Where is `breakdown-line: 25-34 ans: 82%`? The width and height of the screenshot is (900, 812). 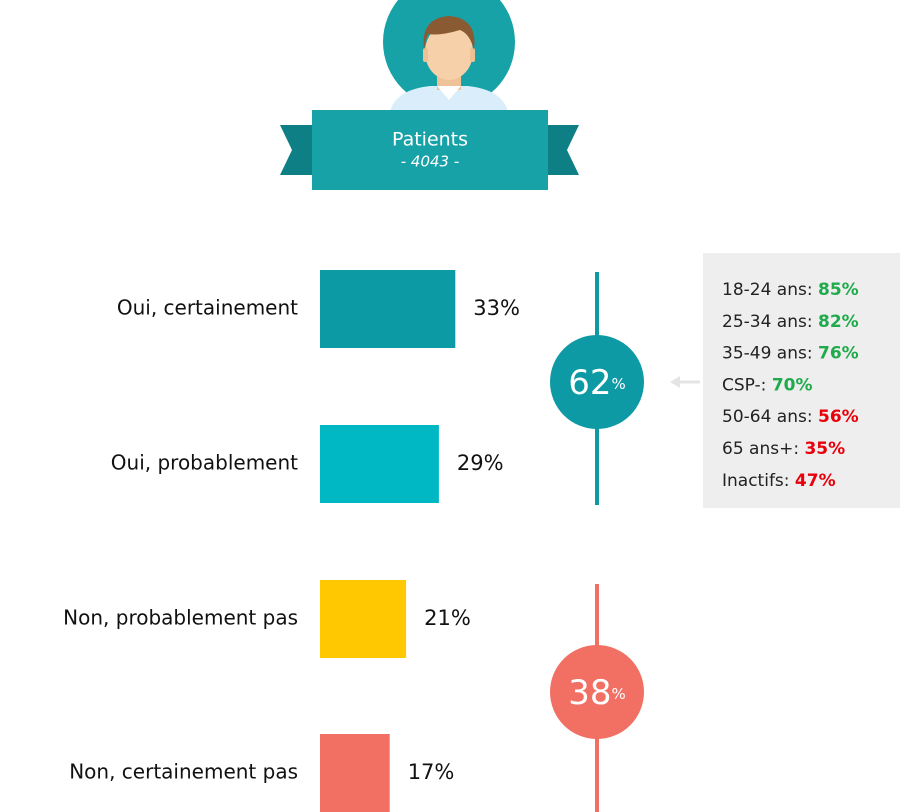
breakdown-line: 25-34 ans: 82% is located at coordinates (790, 322).